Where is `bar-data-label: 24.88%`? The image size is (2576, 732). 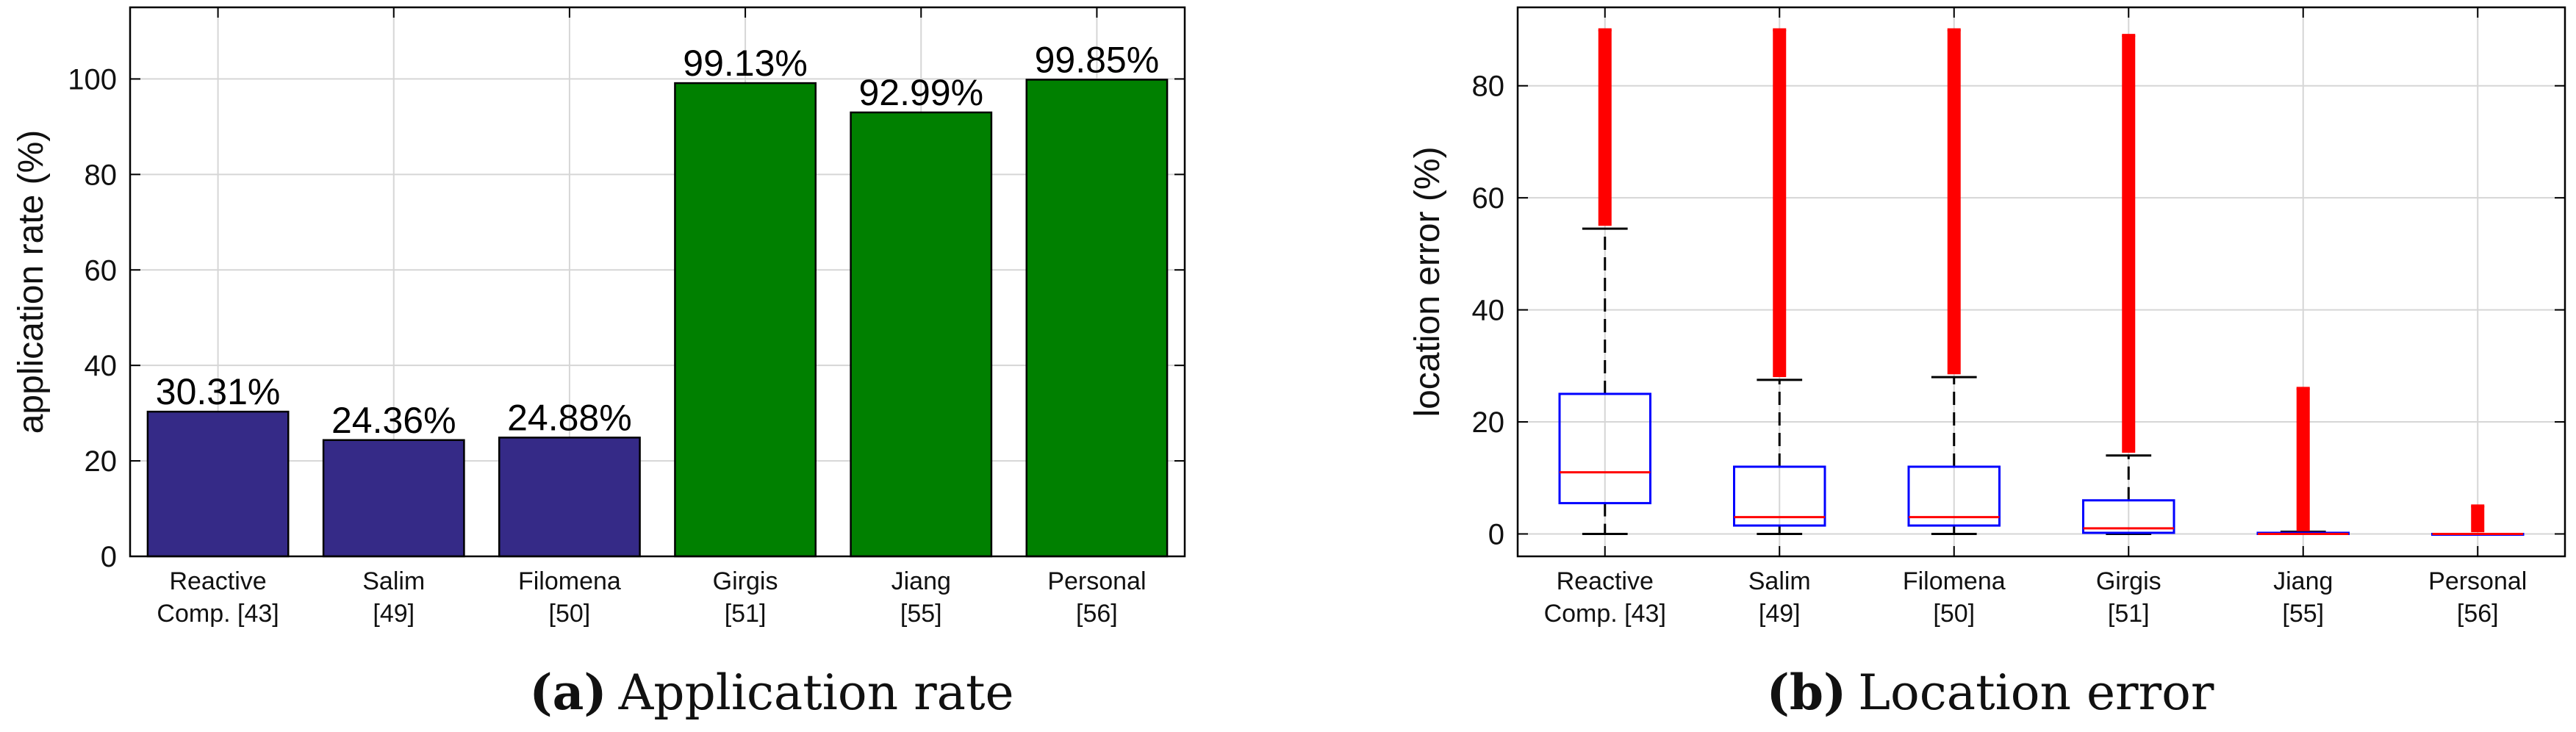
bar-data-label: 24.88% is located at coordinates (569, 418).